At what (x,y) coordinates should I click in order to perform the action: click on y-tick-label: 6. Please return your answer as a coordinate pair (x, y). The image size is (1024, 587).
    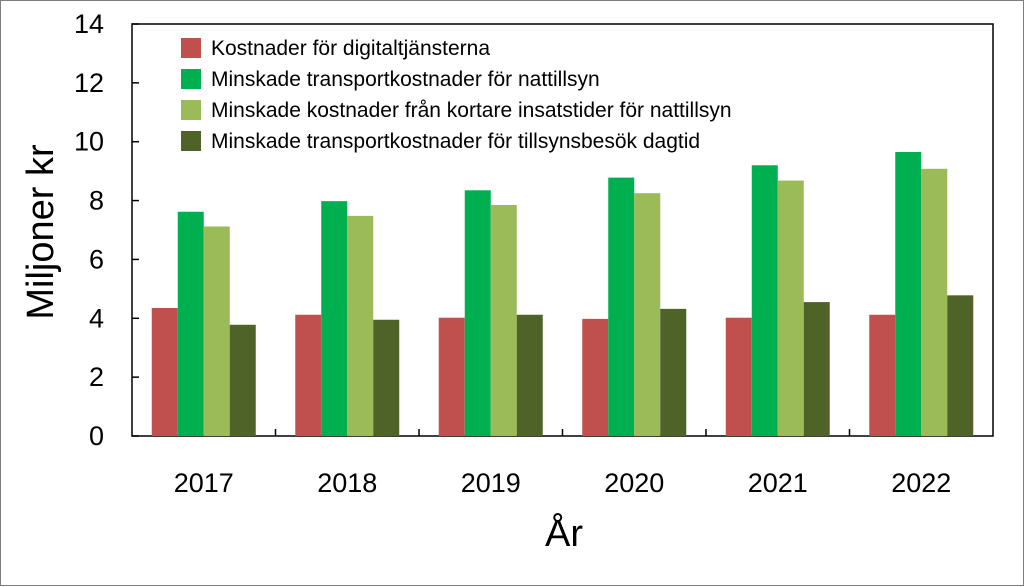
    Looking at the image, I should click on (96, 259).